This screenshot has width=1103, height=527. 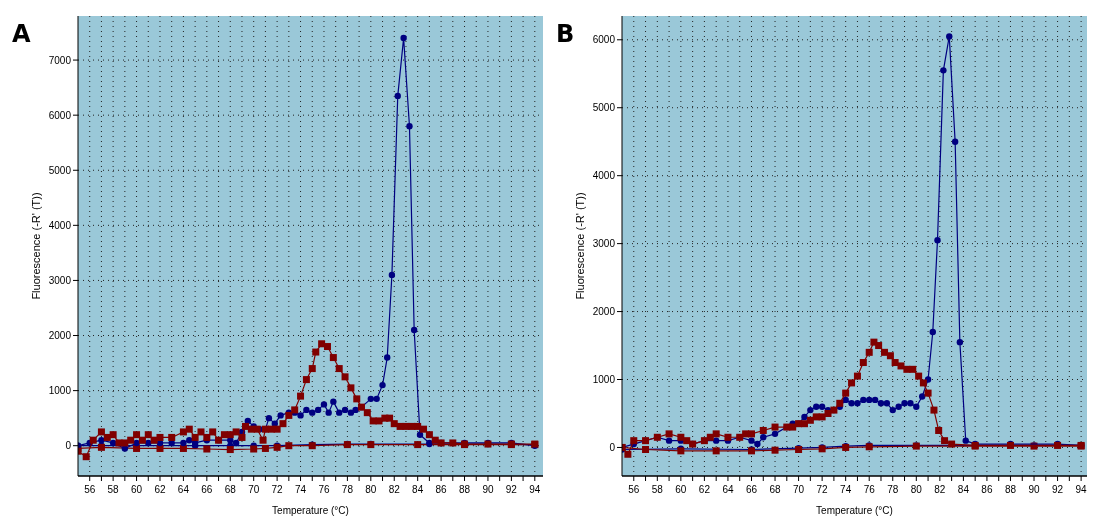 I want to click on chart-title: A, so click(x=21, y=34).